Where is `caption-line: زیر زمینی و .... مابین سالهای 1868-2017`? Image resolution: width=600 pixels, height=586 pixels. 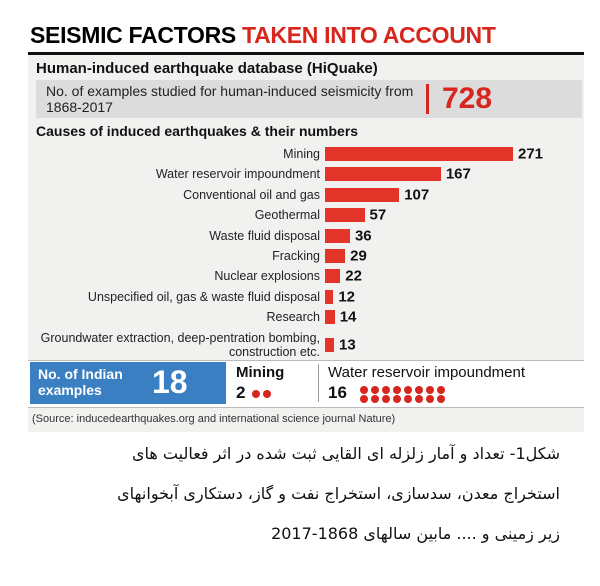 caption-line: زیر زمینی و .... مابین سالهای 1868-2017 is located at coordinates (415, 533).